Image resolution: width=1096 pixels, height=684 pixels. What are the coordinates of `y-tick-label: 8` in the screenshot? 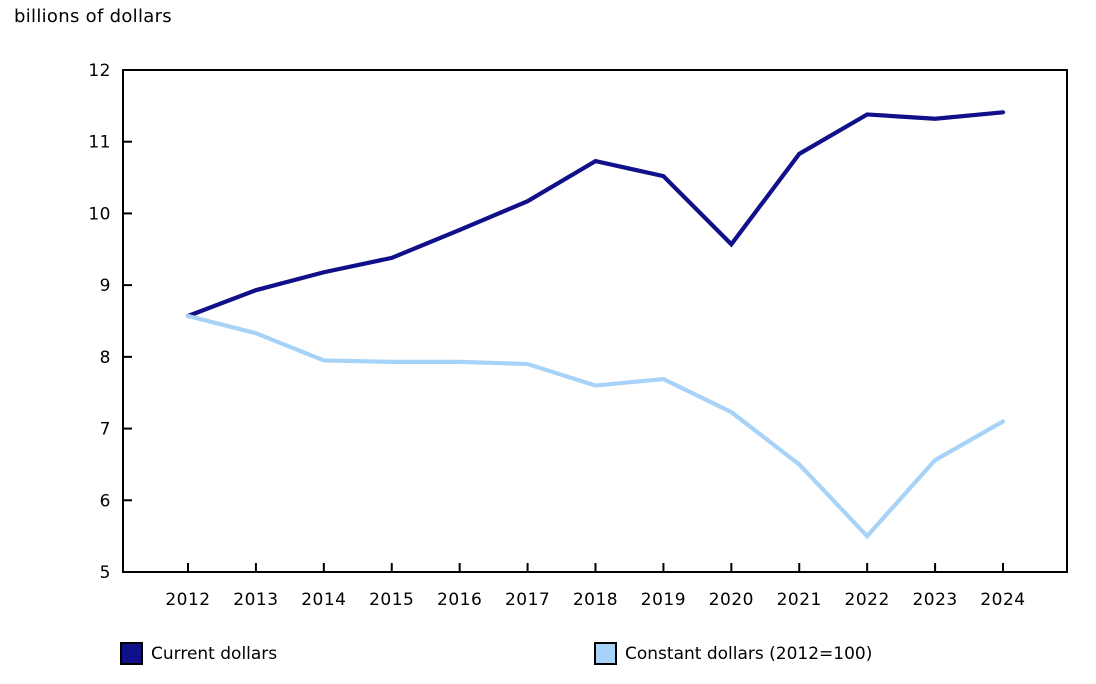 It's located at (105, 358).